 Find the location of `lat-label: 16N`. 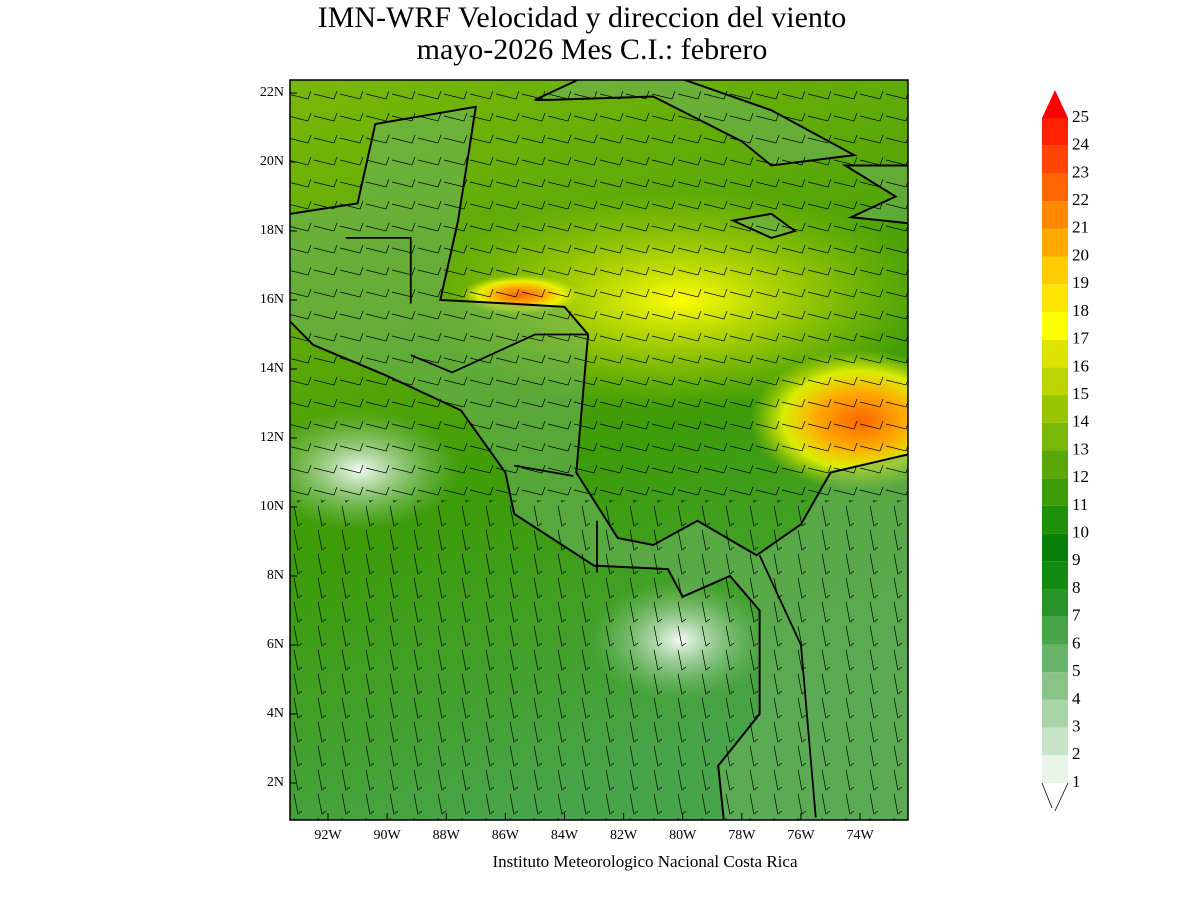

lat-label: 16N is located at coordinates (272, 299).